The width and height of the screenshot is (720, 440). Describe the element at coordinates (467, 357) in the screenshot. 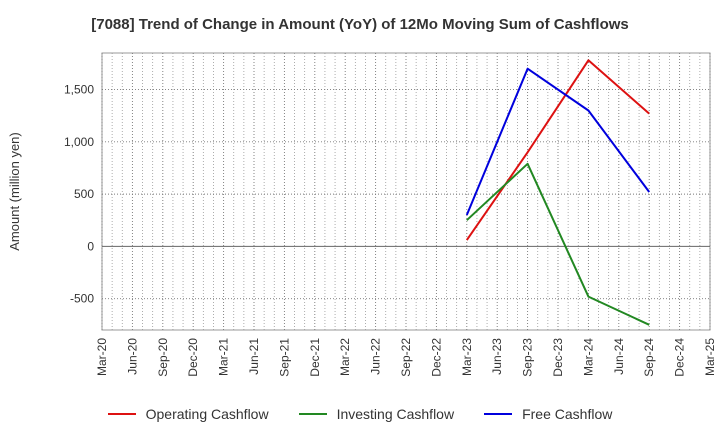

I see `x-tick-label: Mar-23` at that location.